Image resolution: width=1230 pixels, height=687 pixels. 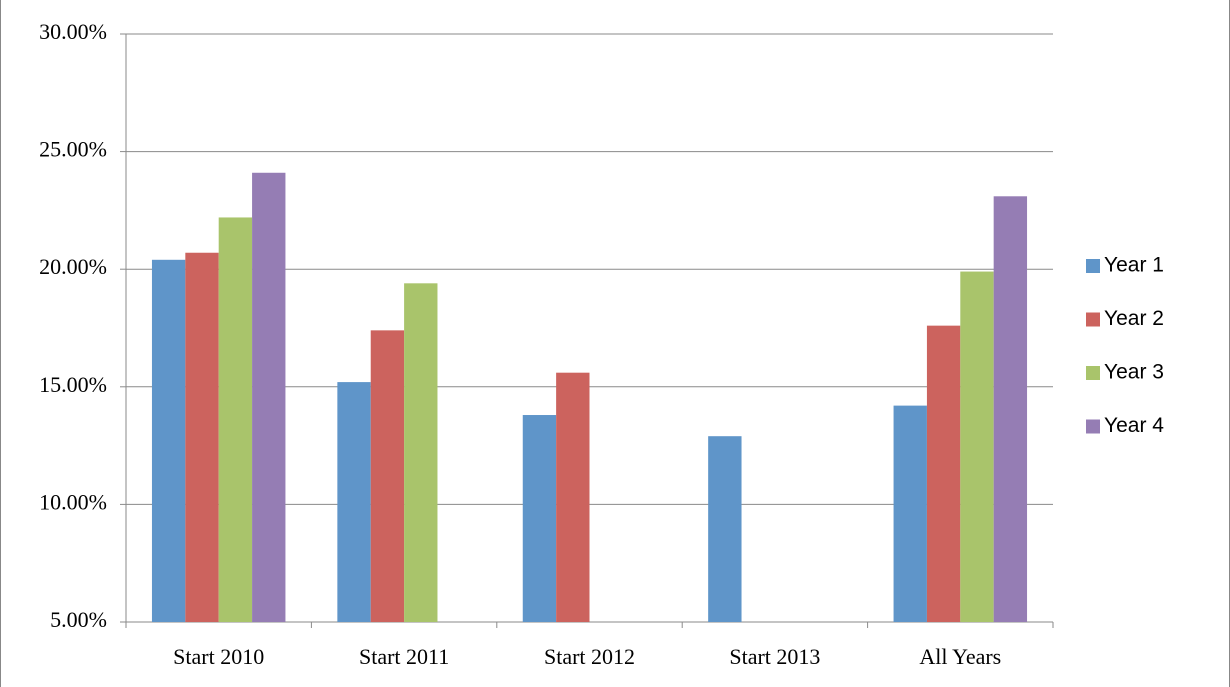 I want to click on x-tick-label: Start 2012, so click(x=589, y=656).